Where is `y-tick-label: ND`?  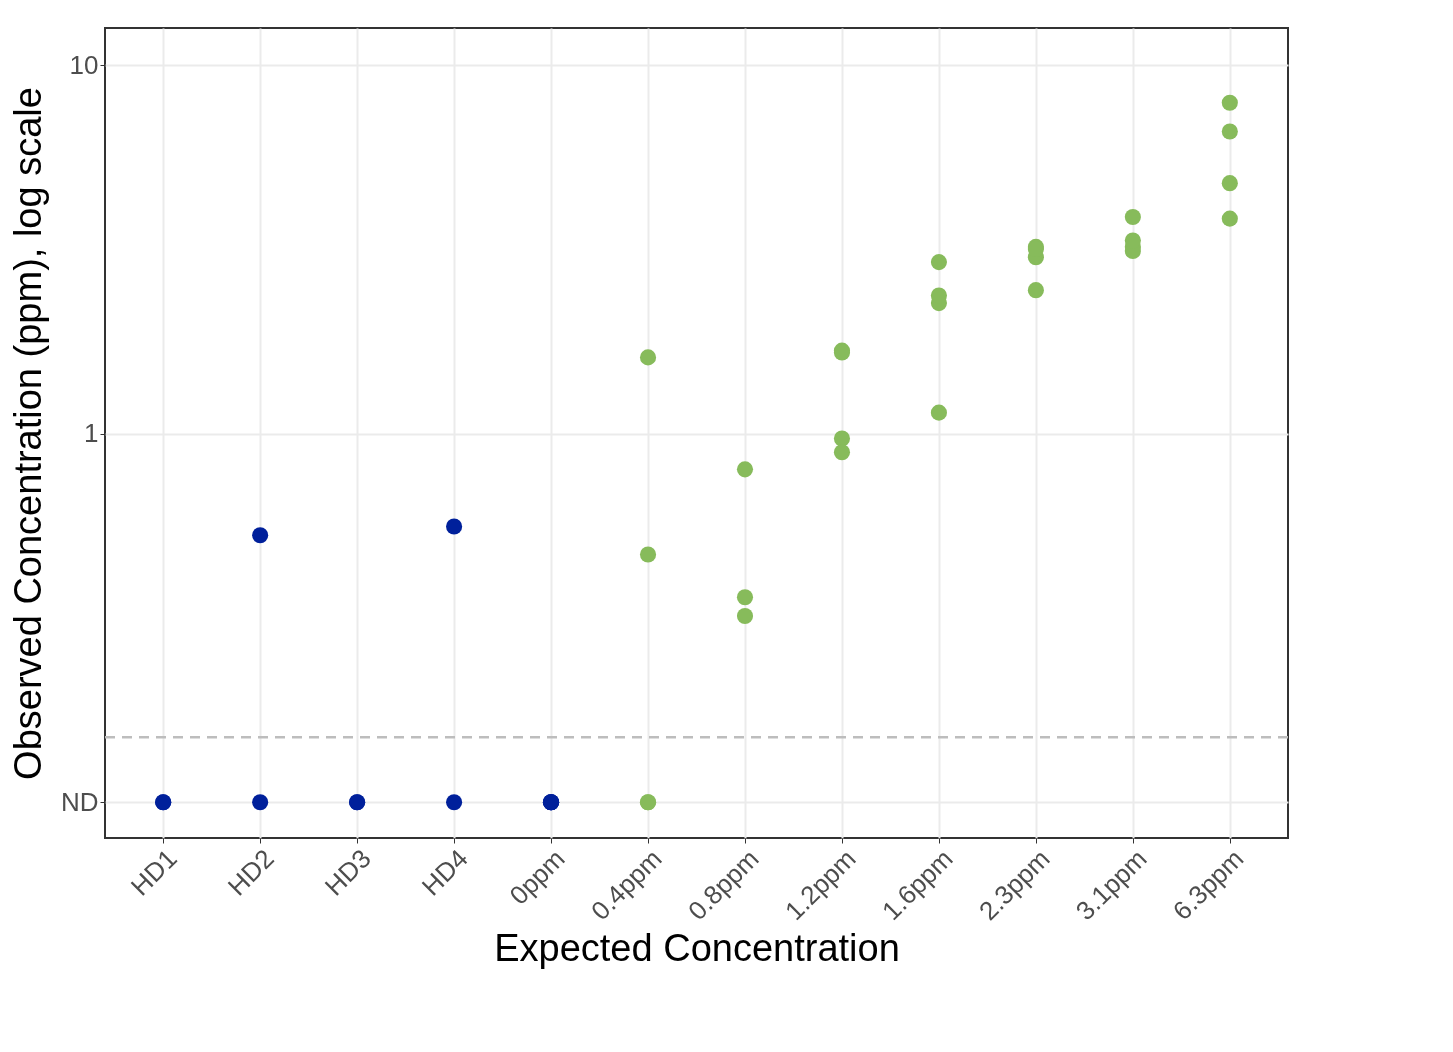
y-tick-label: ND is located at coordinates (79, 801).